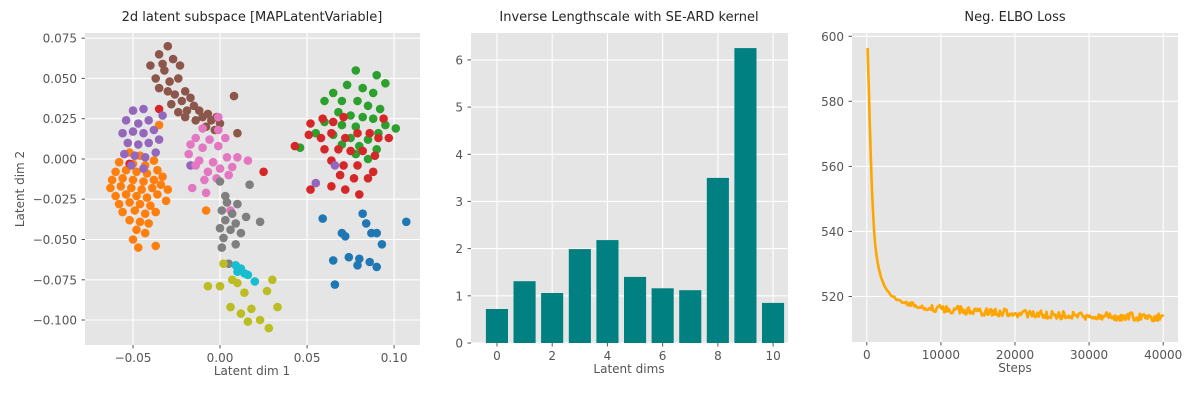 This screenshot has height=400, width=1200. Describe the element at coordinates (60, 79) in the screenshot. I see `y-tick-label: 0.050` at that location.